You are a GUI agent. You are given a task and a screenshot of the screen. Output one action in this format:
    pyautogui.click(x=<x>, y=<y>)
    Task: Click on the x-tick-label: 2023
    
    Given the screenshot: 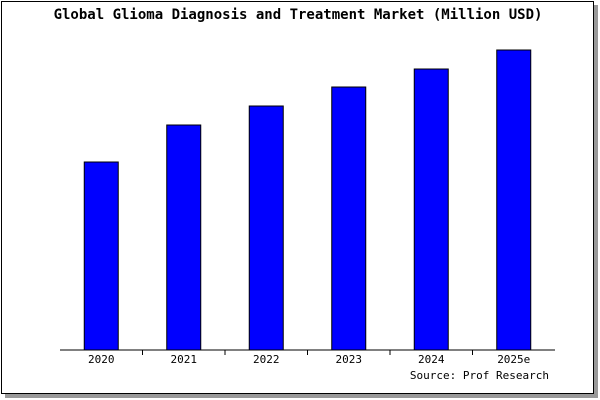 What is the action you would take?
    pyautogui.click(x=349, y=359)
    